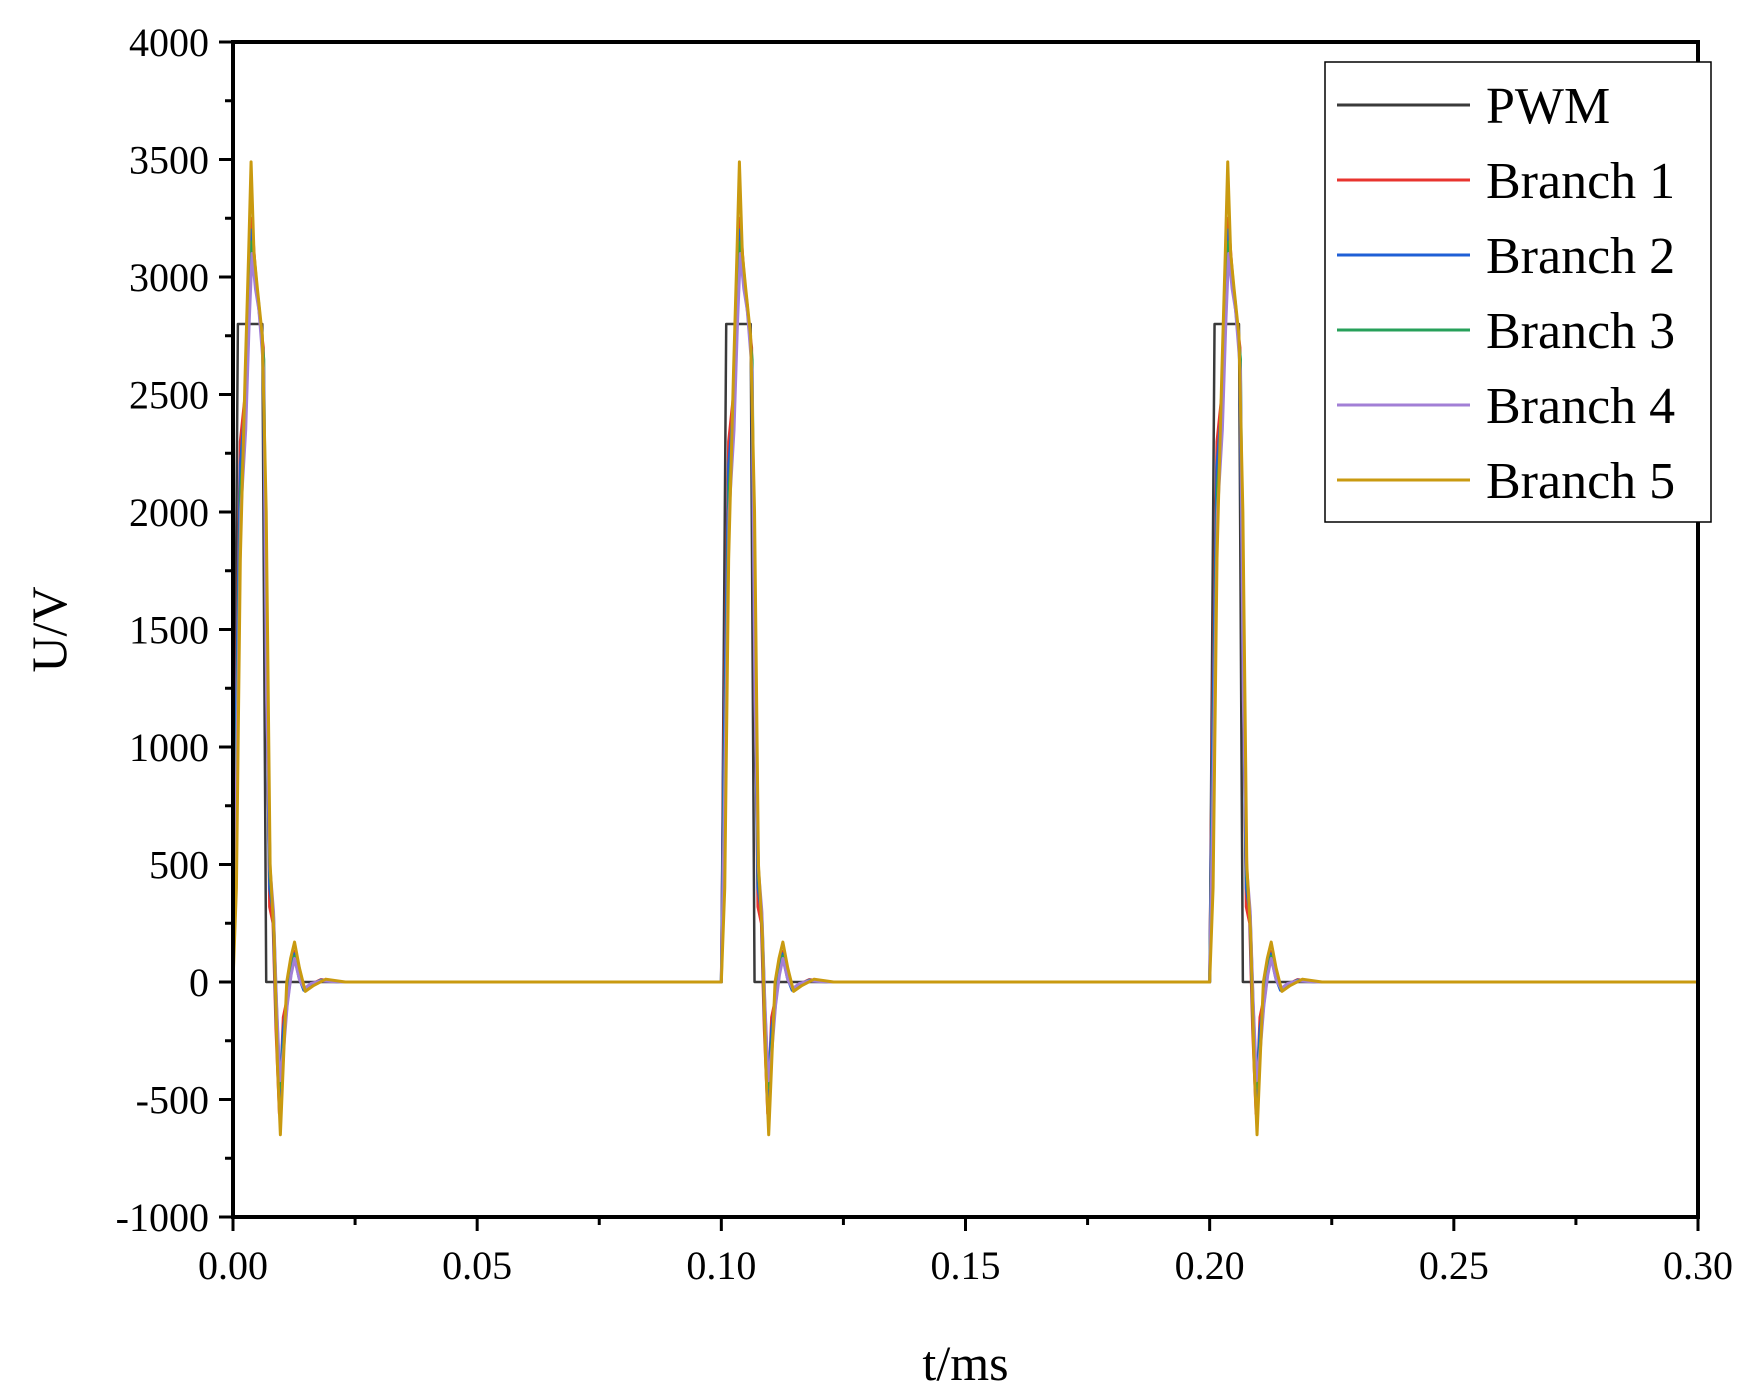 The width and height of the screenshot is (1746, 1393). What do you see at coordinates (49, 629) in the screenshot?
I see `y-axis-title: U/V` at bounding box center [49, 629].